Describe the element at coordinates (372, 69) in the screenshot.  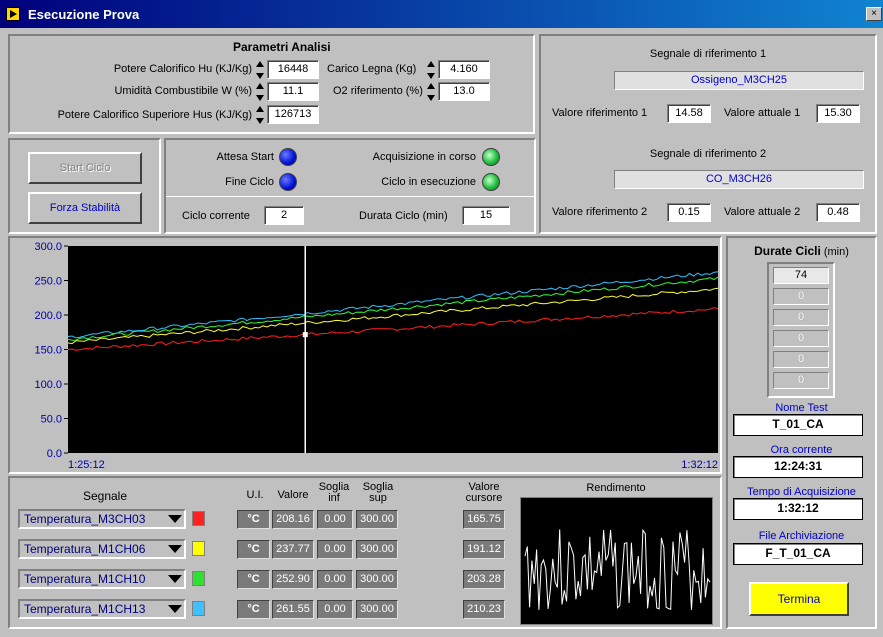
I see `carico-label: Carico Legna (Kg)` at that location.